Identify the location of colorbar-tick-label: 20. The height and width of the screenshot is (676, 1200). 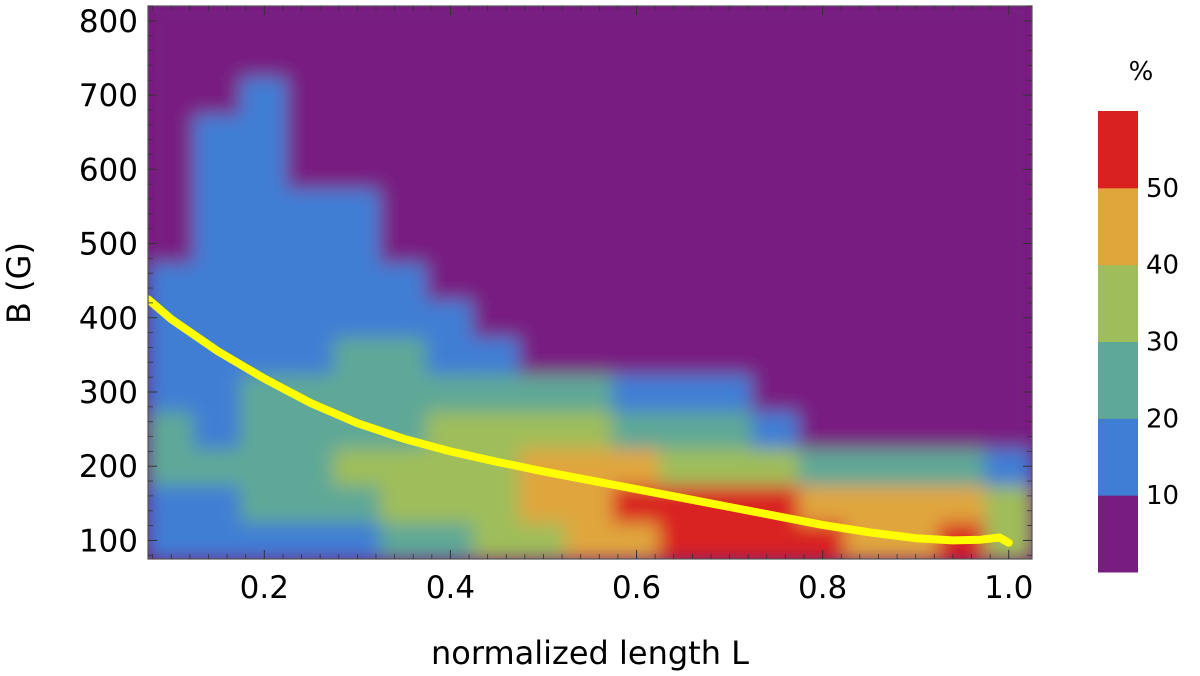
(1162, 419).